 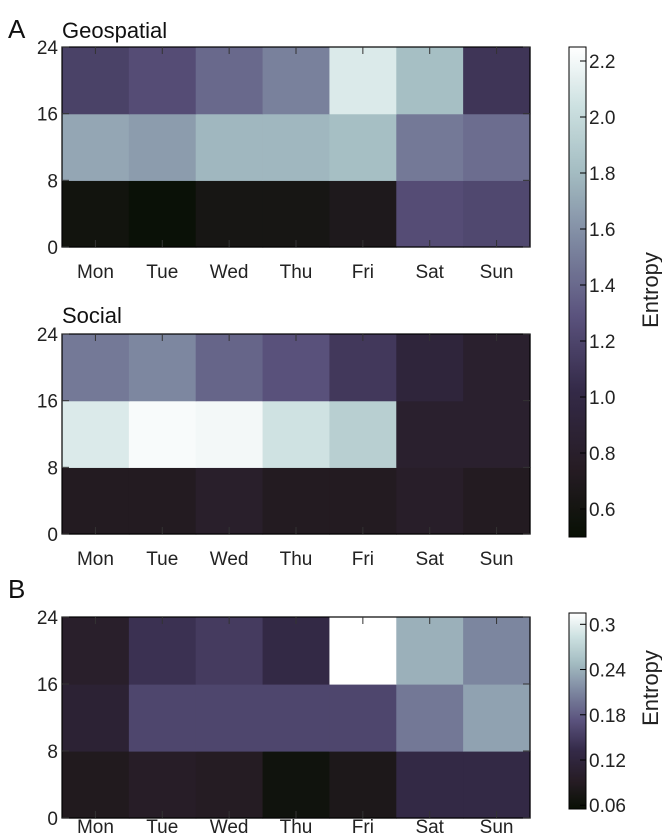 What do you see at coordinates (602, 62) in the screenshot?
I see `colorbar-tick-label: 2.2` at bounding box center [602, 62].